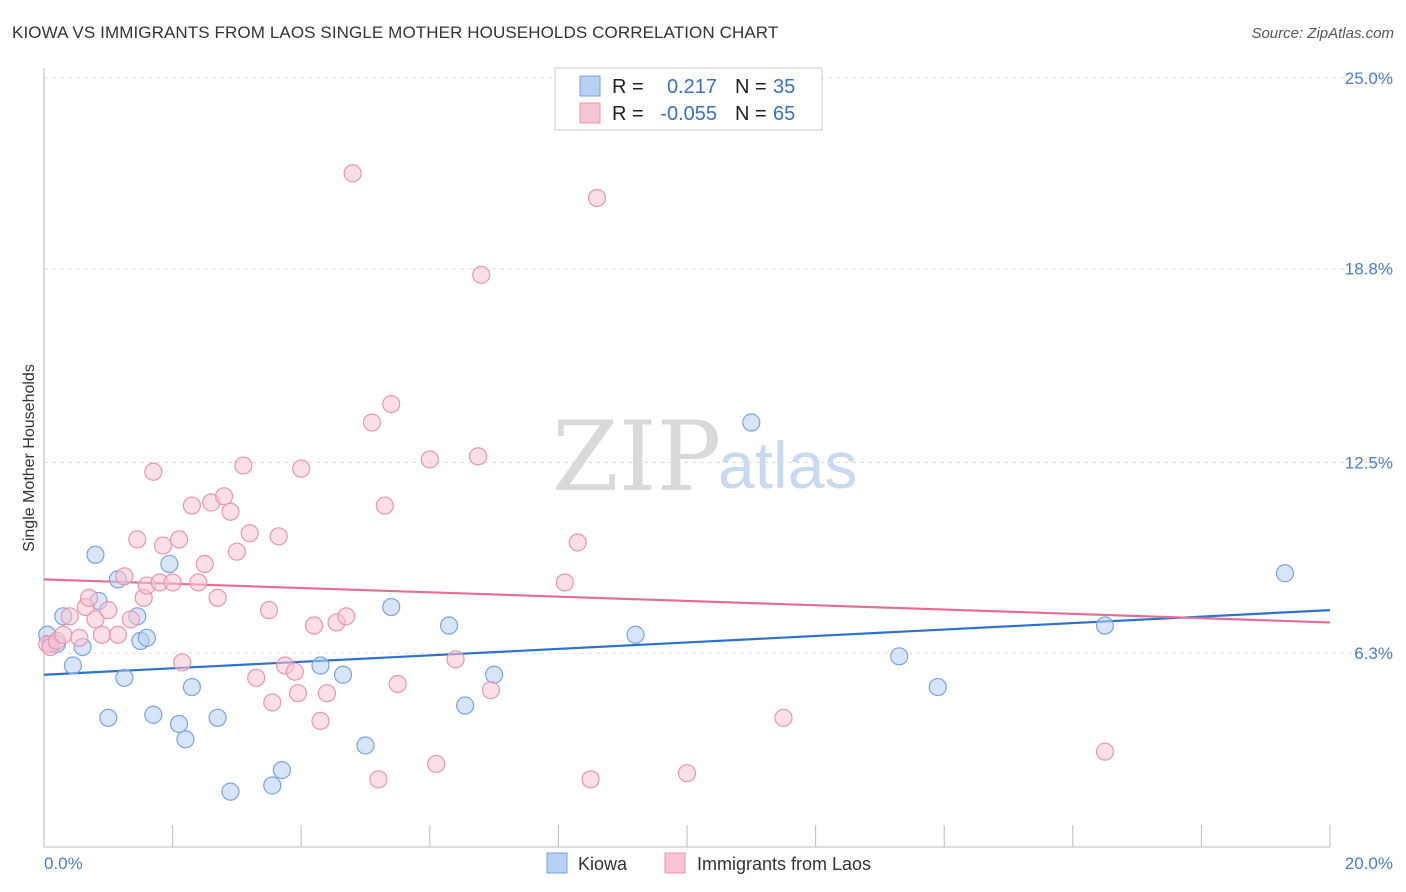  What do you see at coordinates (557, 863) in the screenshot?
I see `bottom-legend-swatch-kiowa` at bounding box center [557, 863].